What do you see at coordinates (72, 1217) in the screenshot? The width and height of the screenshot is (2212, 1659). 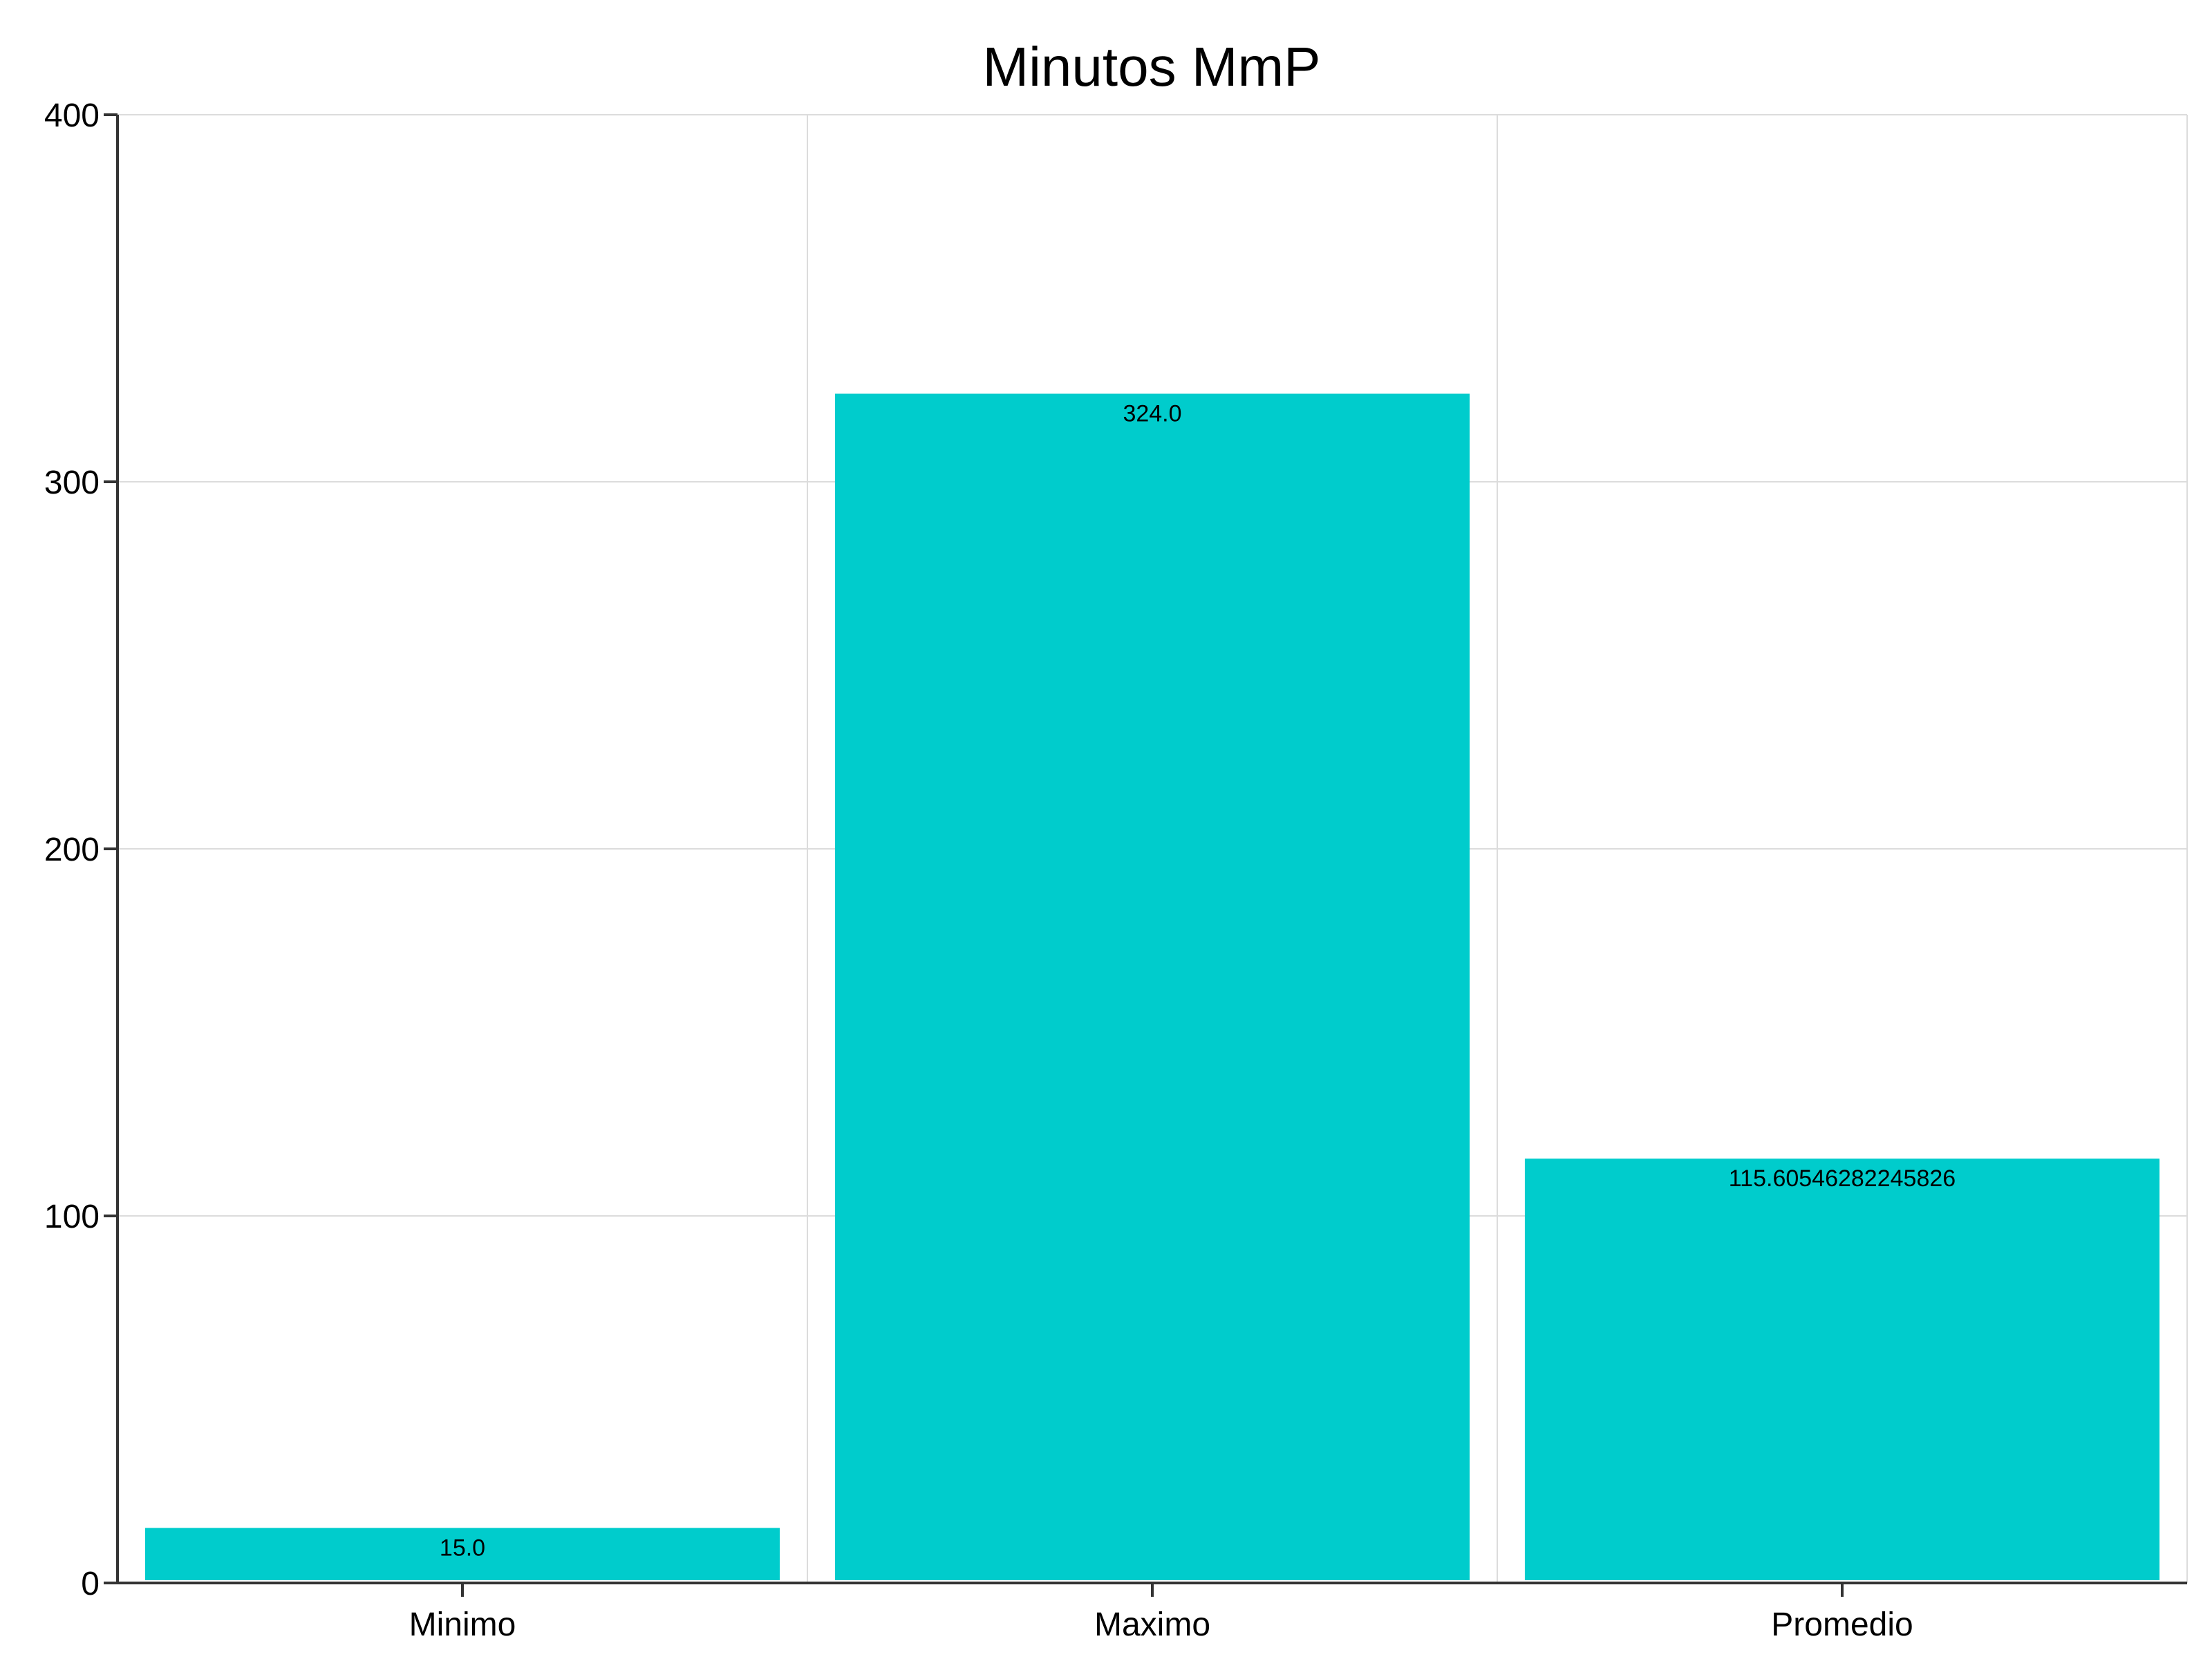 I see `y-tick-label: 100` at bounding box center [72, 1217].